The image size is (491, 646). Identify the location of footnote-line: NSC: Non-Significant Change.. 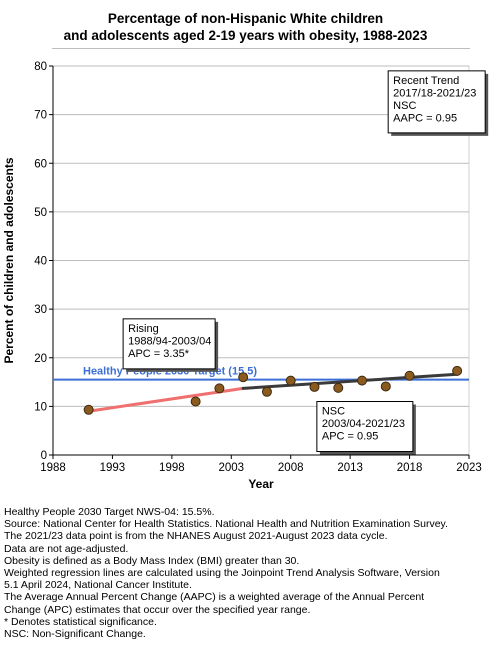
(75, 634).